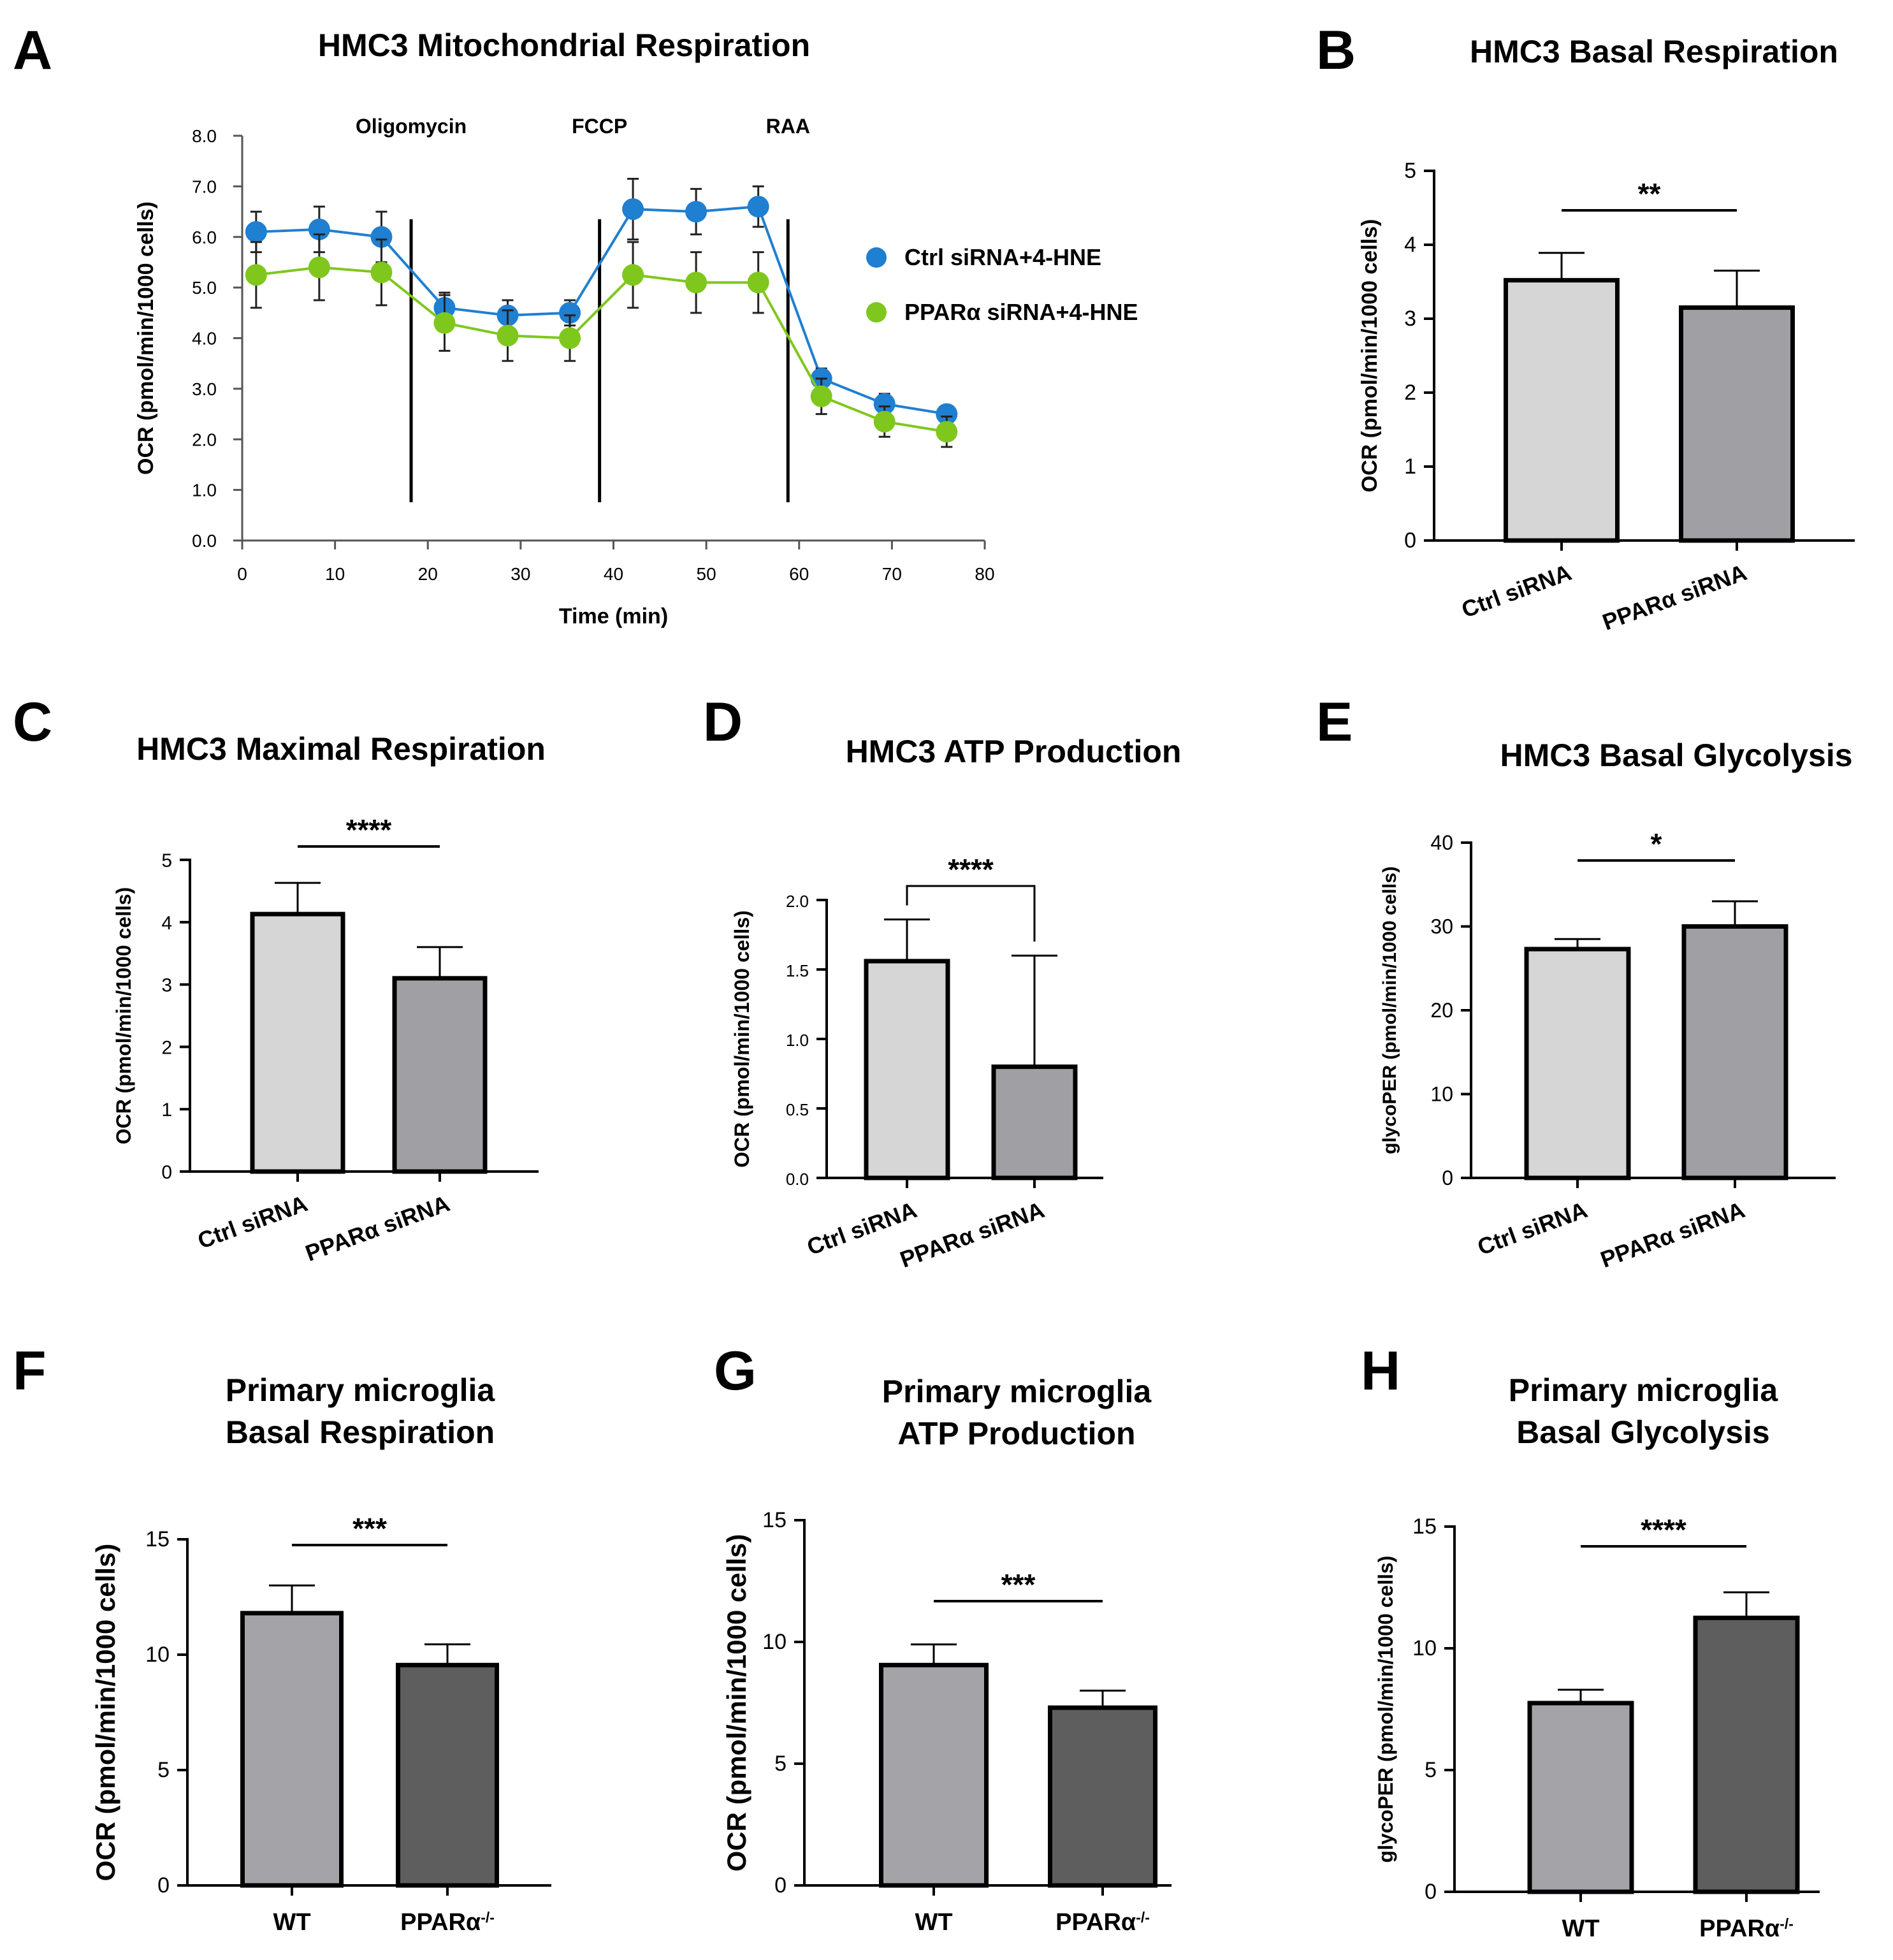 The image size is (1893, 1960). Describe the element at coordinates (1441, 927) in the screenshot. I see `y-tick-label: 30` at that location.